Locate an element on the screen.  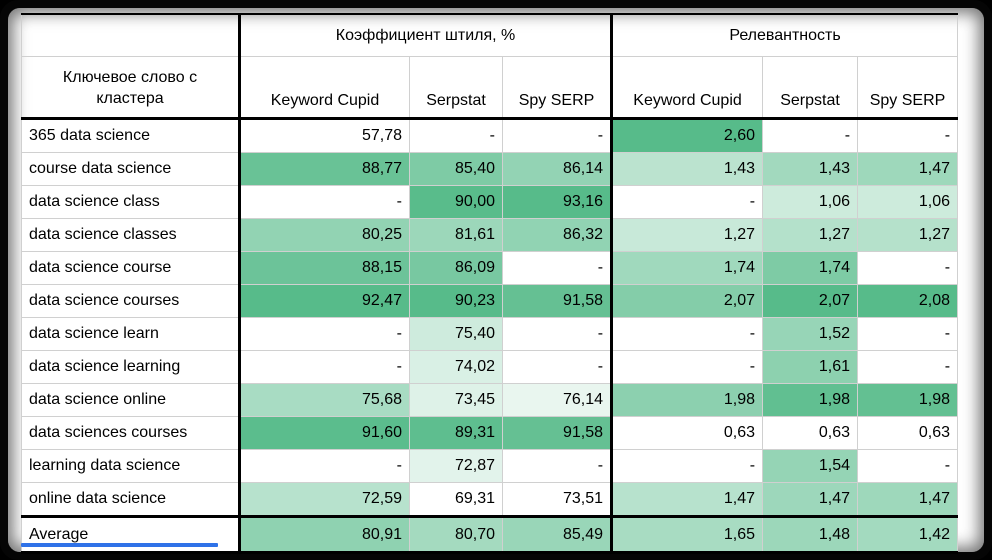
value-cell: 80,25 is located at coordinates (324, 235).